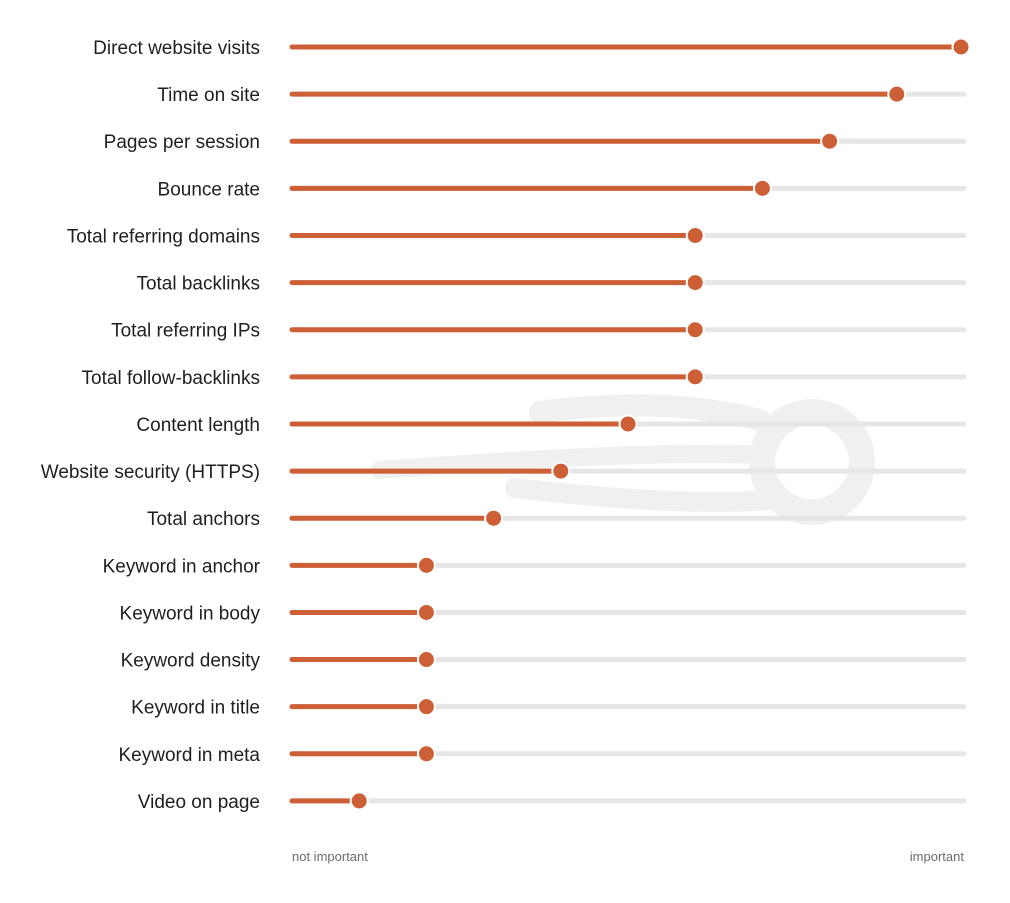  Describe the element at coordinates (208, 95) in the screenshot. I see `category-label: Time on site` at that location.